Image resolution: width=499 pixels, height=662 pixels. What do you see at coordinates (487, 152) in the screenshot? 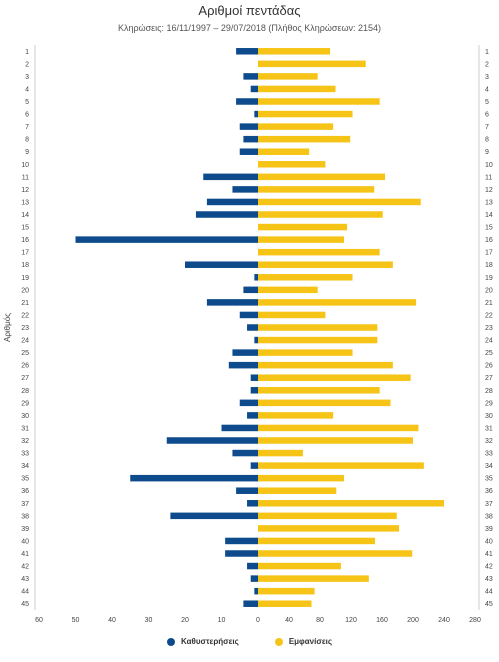
I see `y-tick-label-right: 9` at bounding box center [487, 152].